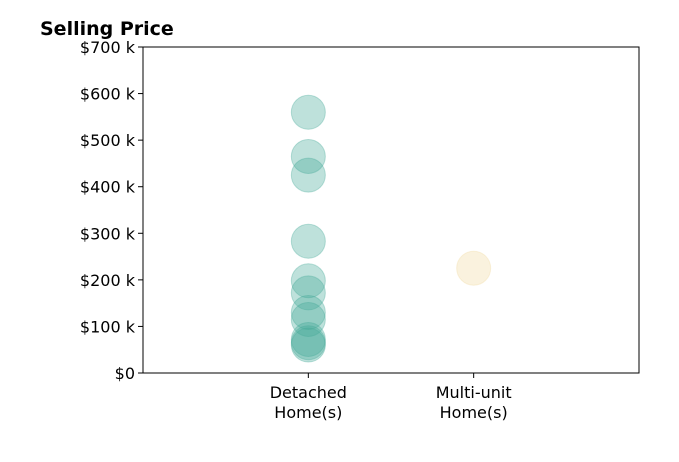 The height and width of the screenshot is (462, 679). I want to click on x-tick-label: Multi-unit Home(s), so click(474, 402).